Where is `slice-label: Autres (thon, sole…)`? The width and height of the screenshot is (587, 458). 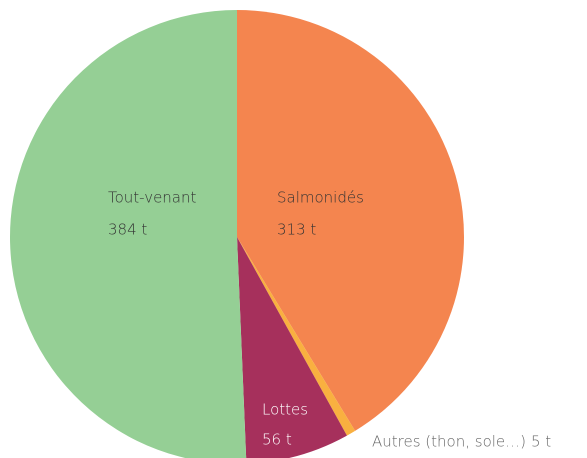 slice-label: Autres (thon, sole…) is located at coordinates (449, 442).